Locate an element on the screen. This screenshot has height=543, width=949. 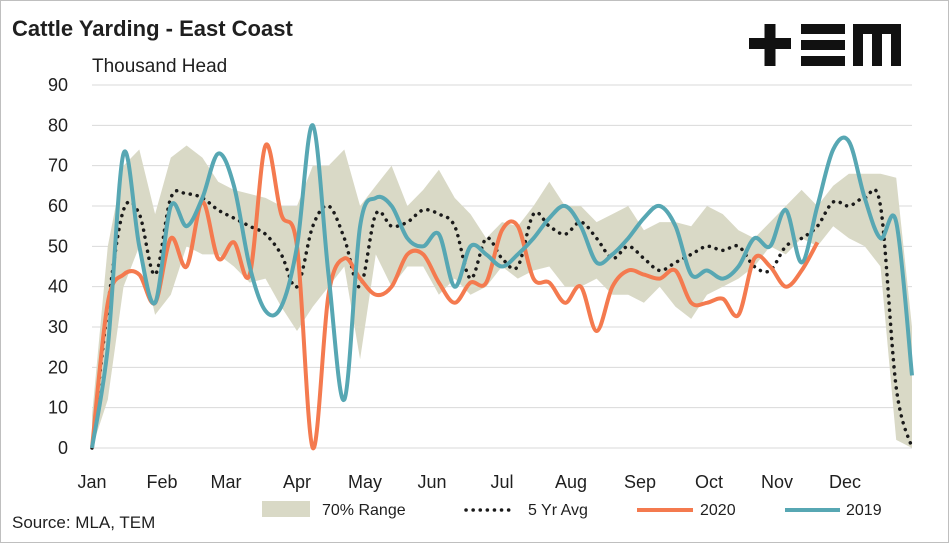
y-tick-label: 60 is located at coordinates (58, 206).